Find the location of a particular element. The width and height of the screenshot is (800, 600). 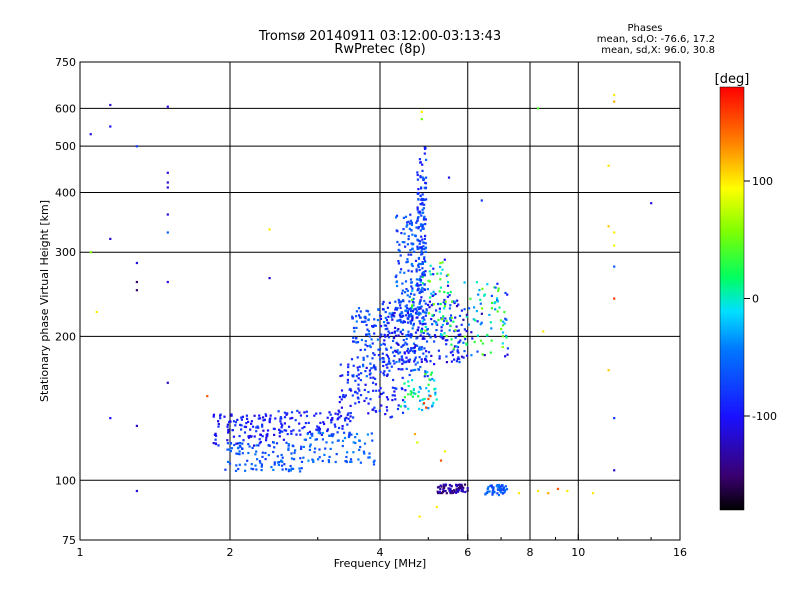

x-tick-label: 6 is located at coordinates (467, 552).